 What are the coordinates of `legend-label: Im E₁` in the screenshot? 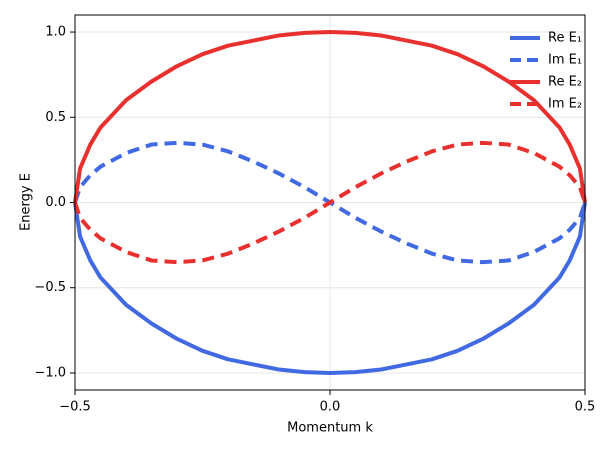 It's located at (565, 60).